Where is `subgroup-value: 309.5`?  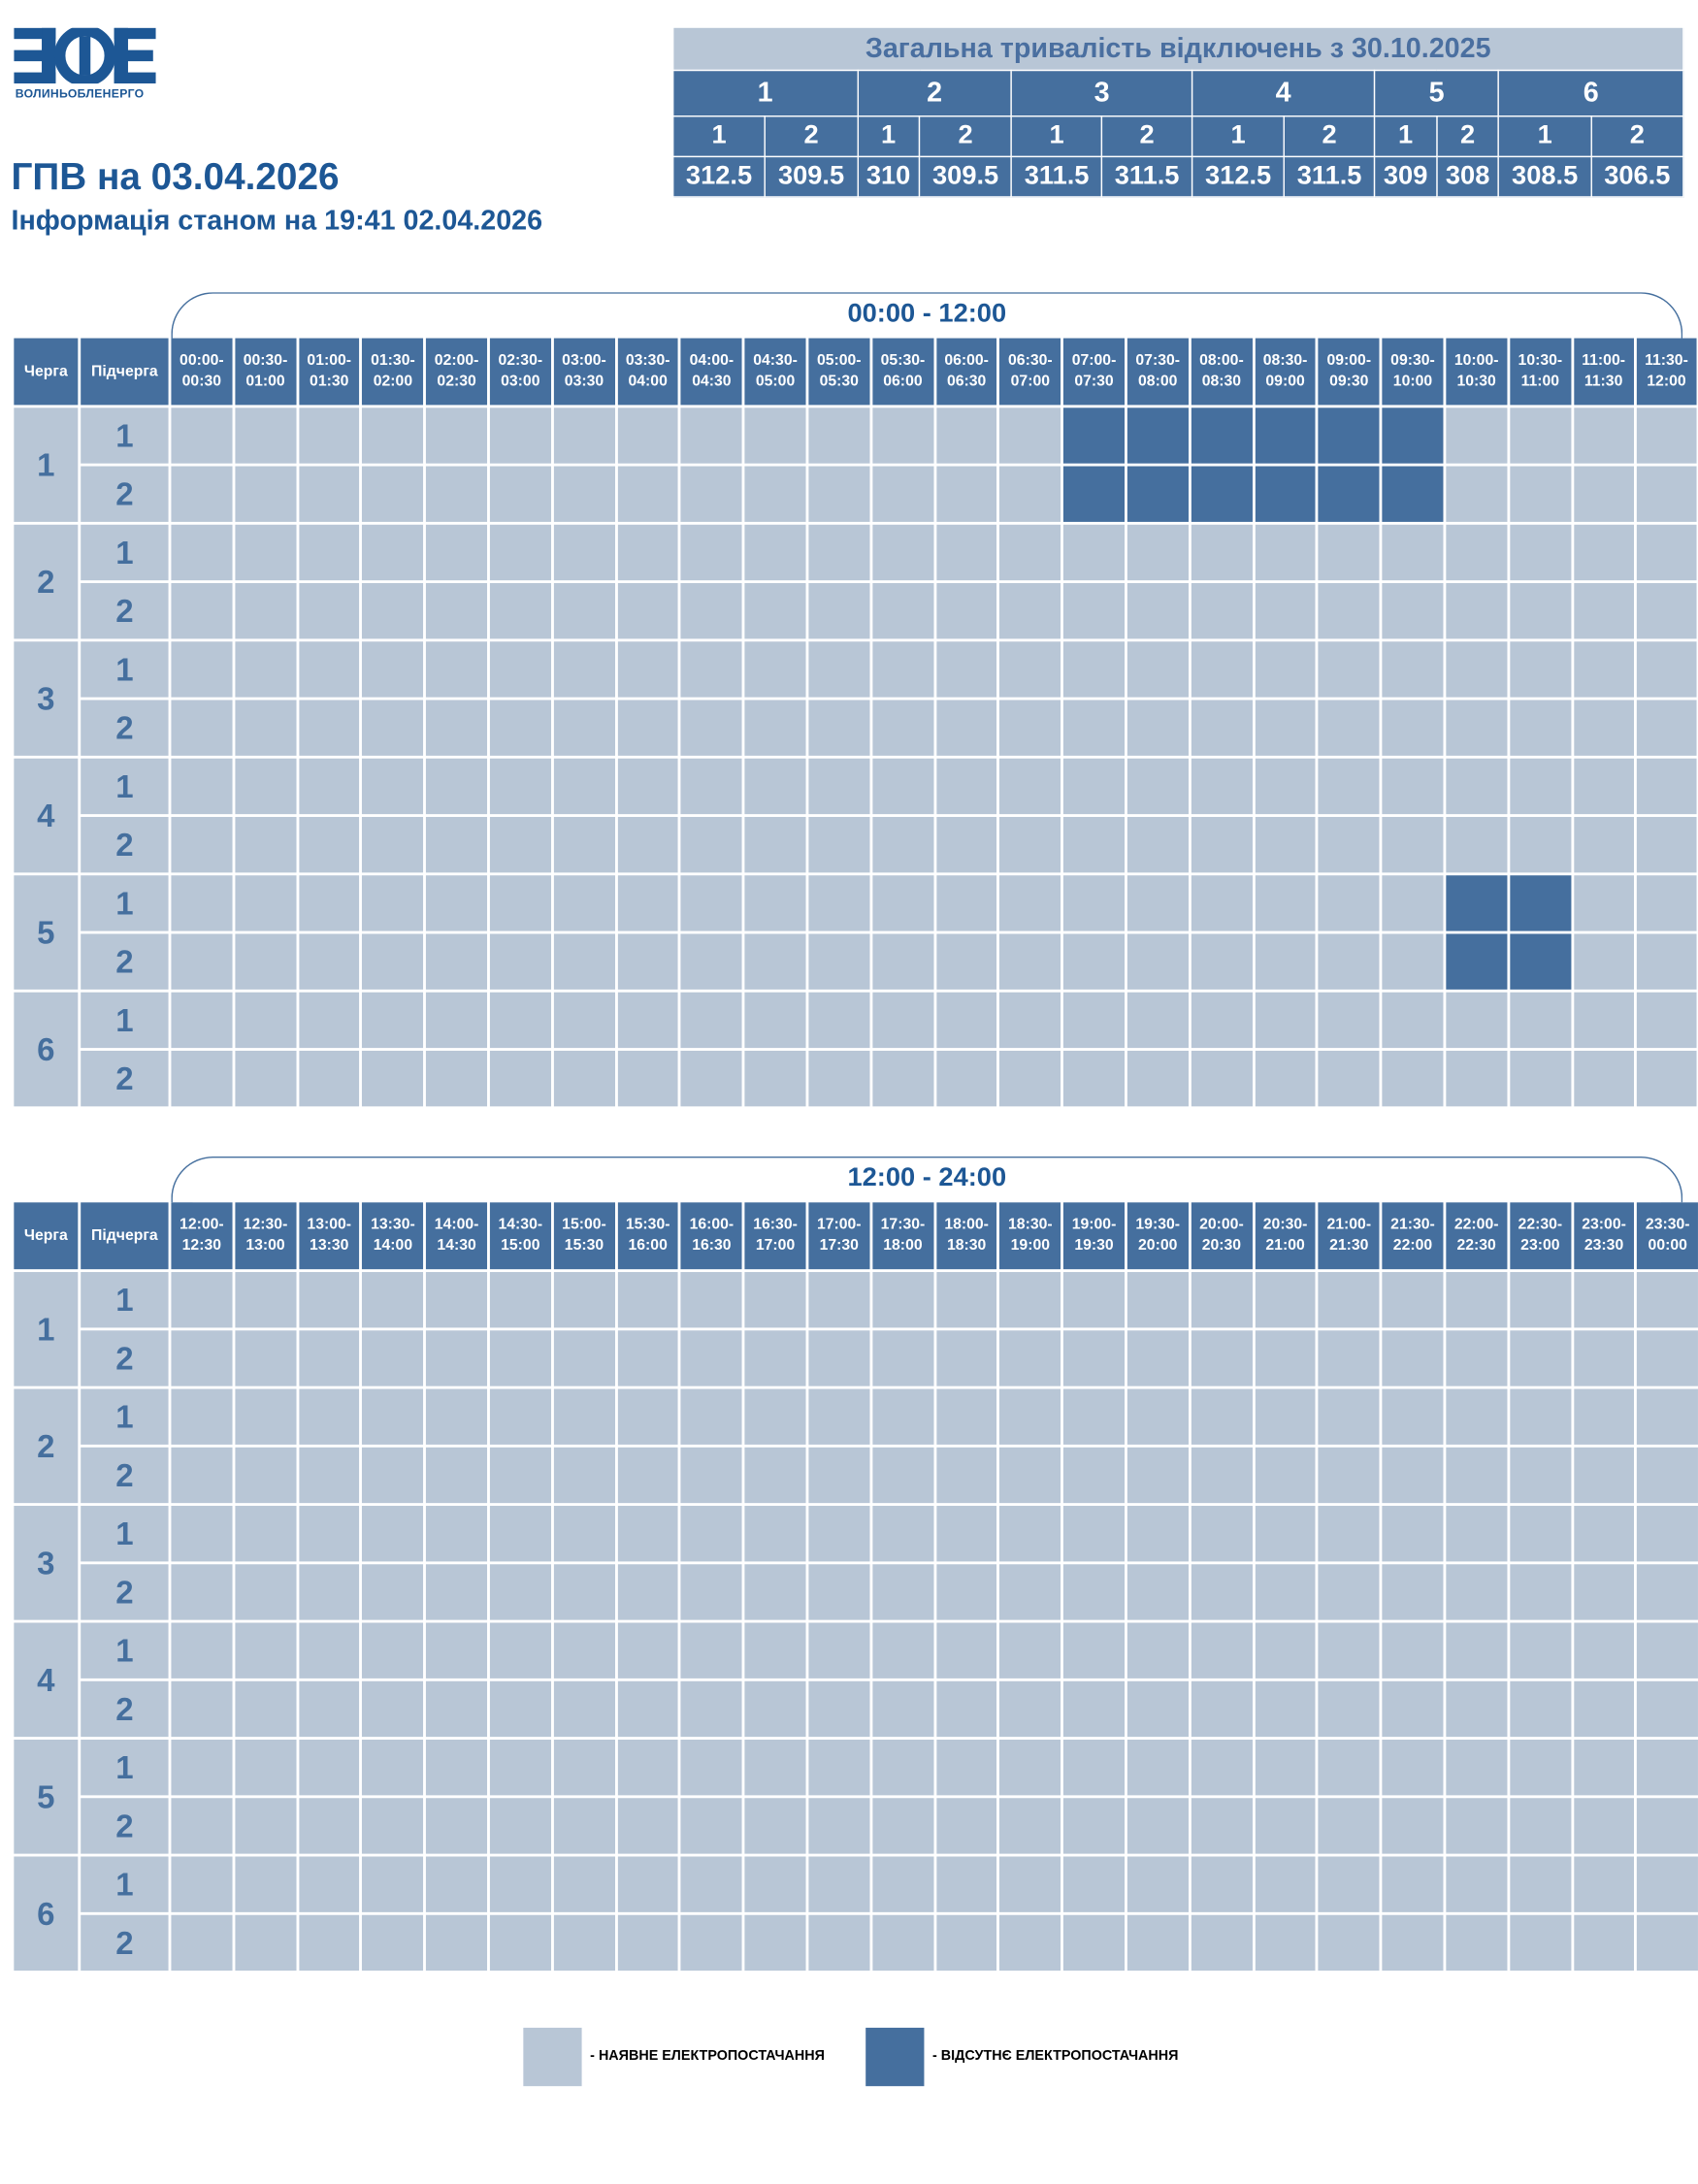 subgroup-value: 309.5 is located at coordinates (965, 176).